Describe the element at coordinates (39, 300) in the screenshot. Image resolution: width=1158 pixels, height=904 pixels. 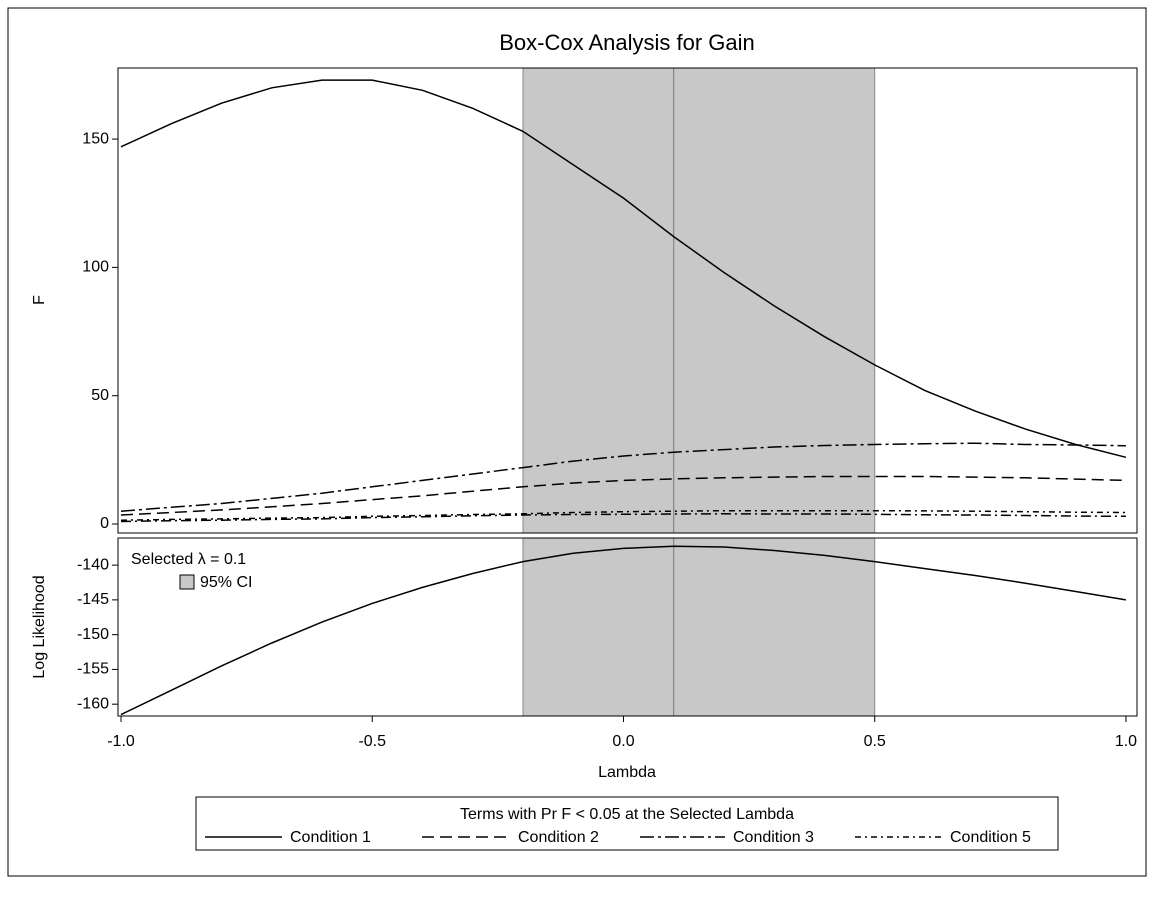
I see `y-axis-label: F` at that location.